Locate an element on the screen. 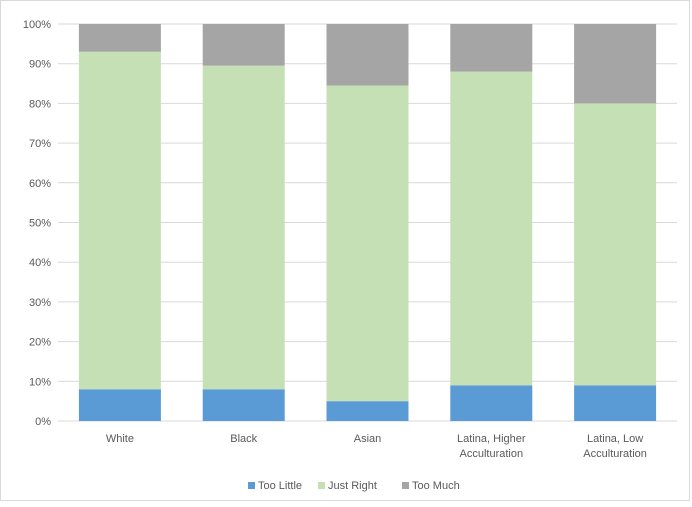  legend: Too Little Just Right Too Much is located at coordinates (354, 486).